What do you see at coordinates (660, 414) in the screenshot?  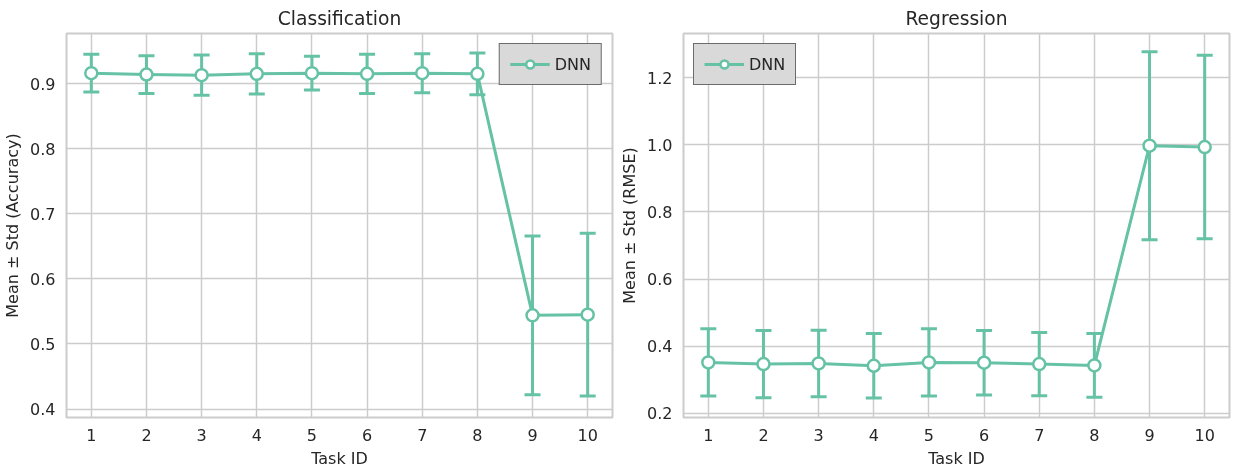 I see `y-tick-label: 0.2` at bounding box center [660, 414].